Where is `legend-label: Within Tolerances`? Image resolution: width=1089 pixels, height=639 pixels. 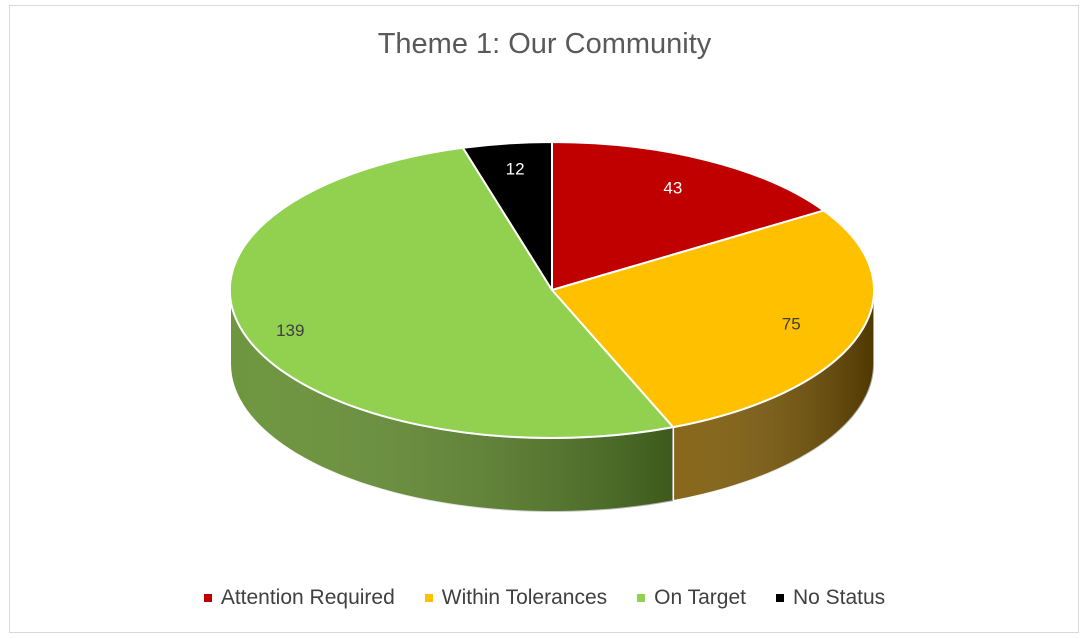
legend-label: Within Tolerances is located at coordinates (524, 597).